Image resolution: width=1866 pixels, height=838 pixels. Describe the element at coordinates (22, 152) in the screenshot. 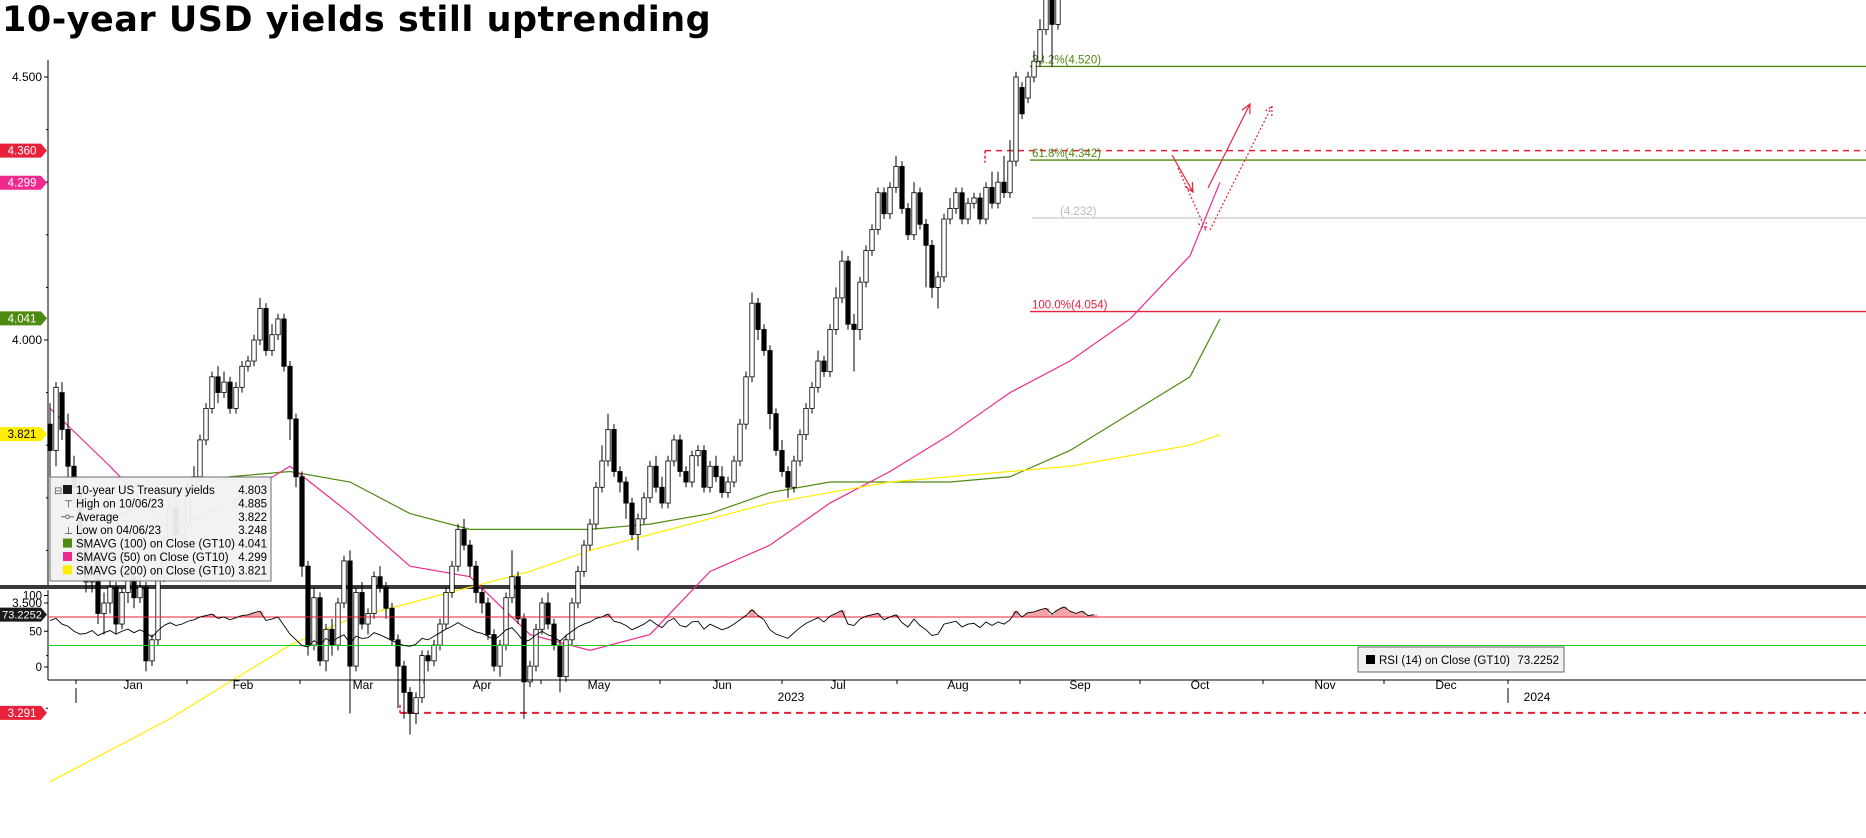

I see `last-value-tag-label: 4.360` at that location.